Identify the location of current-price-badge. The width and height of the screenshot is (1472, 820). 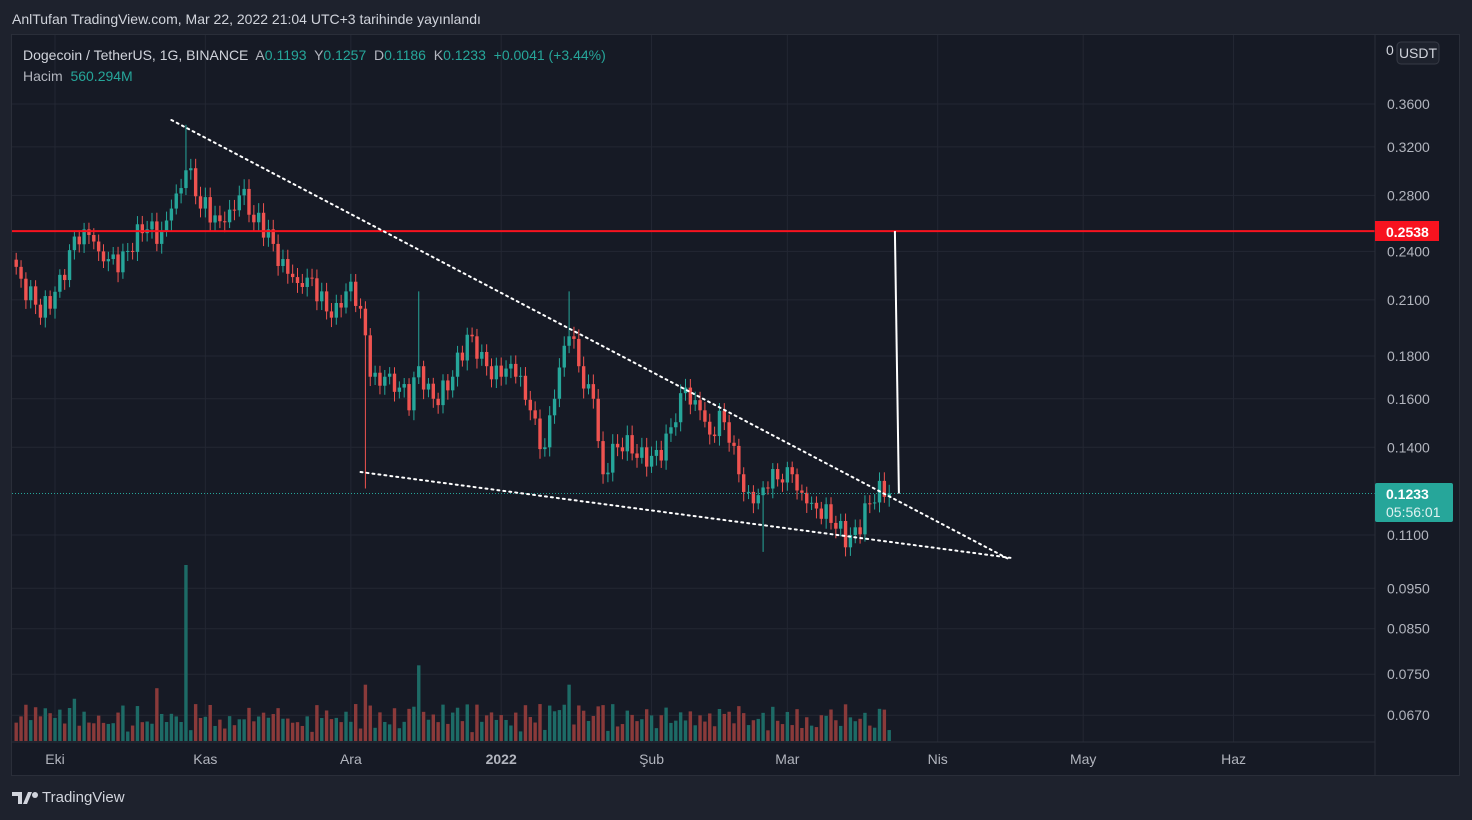
(1414, 502).